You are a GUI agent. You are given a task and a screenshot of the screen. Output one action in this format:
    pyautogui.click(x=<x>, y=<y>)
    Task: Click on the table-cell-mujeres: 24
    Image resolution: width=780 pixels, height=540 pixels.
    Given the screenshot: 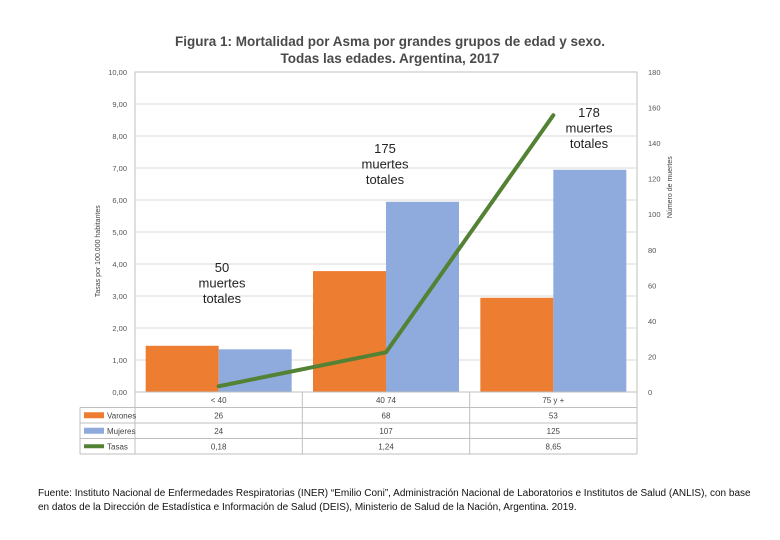 What is the action you would take?
    pyautogui.click(x=218, y=431)
    